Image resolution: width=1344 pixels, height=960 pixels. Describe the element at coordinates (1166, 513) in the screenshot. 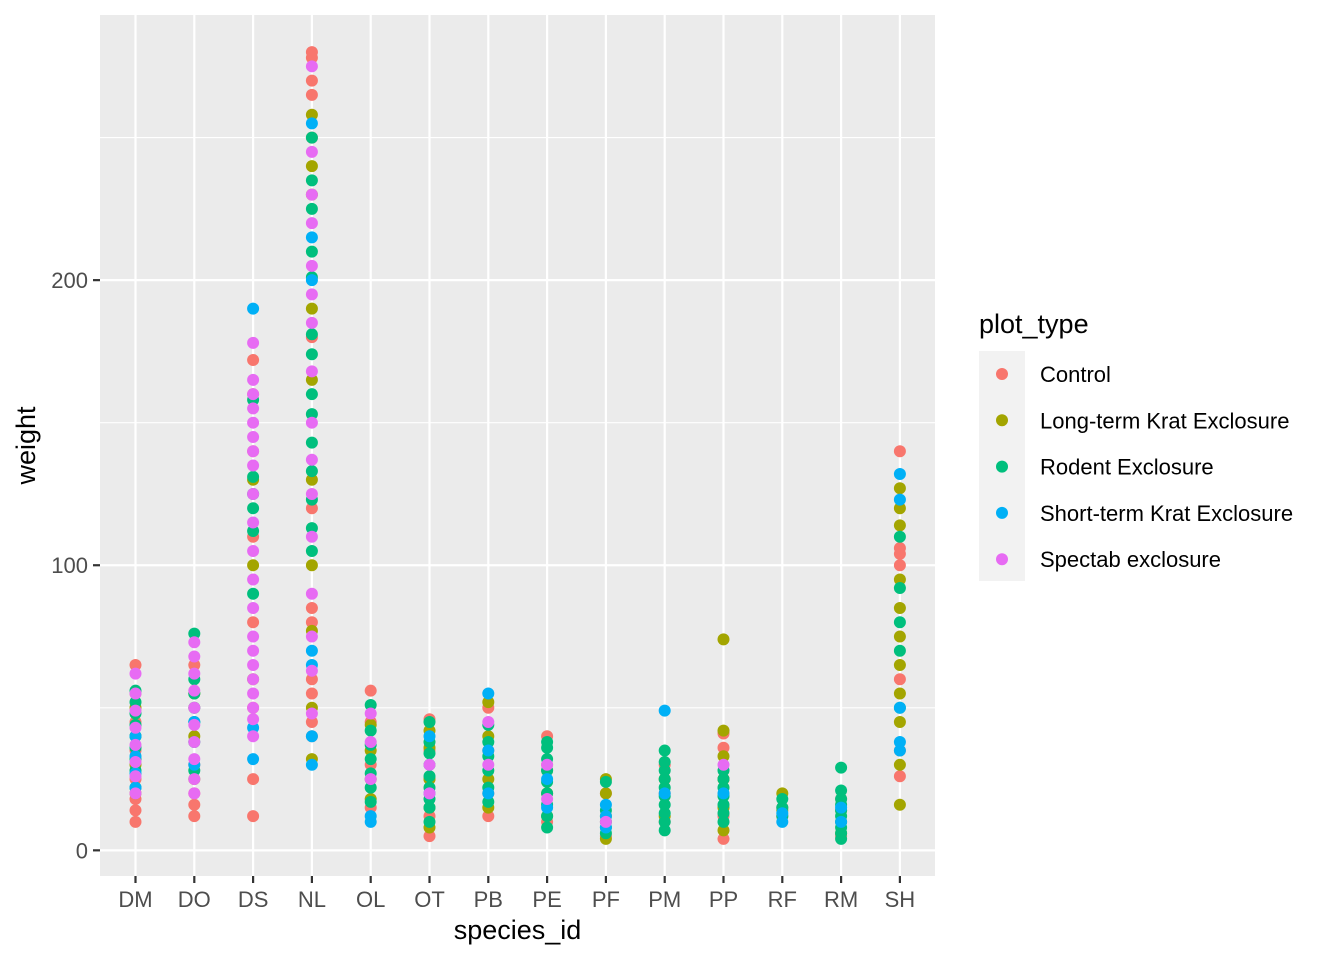

I see `legend-label: Short-term Krat Exclosure` at that location.